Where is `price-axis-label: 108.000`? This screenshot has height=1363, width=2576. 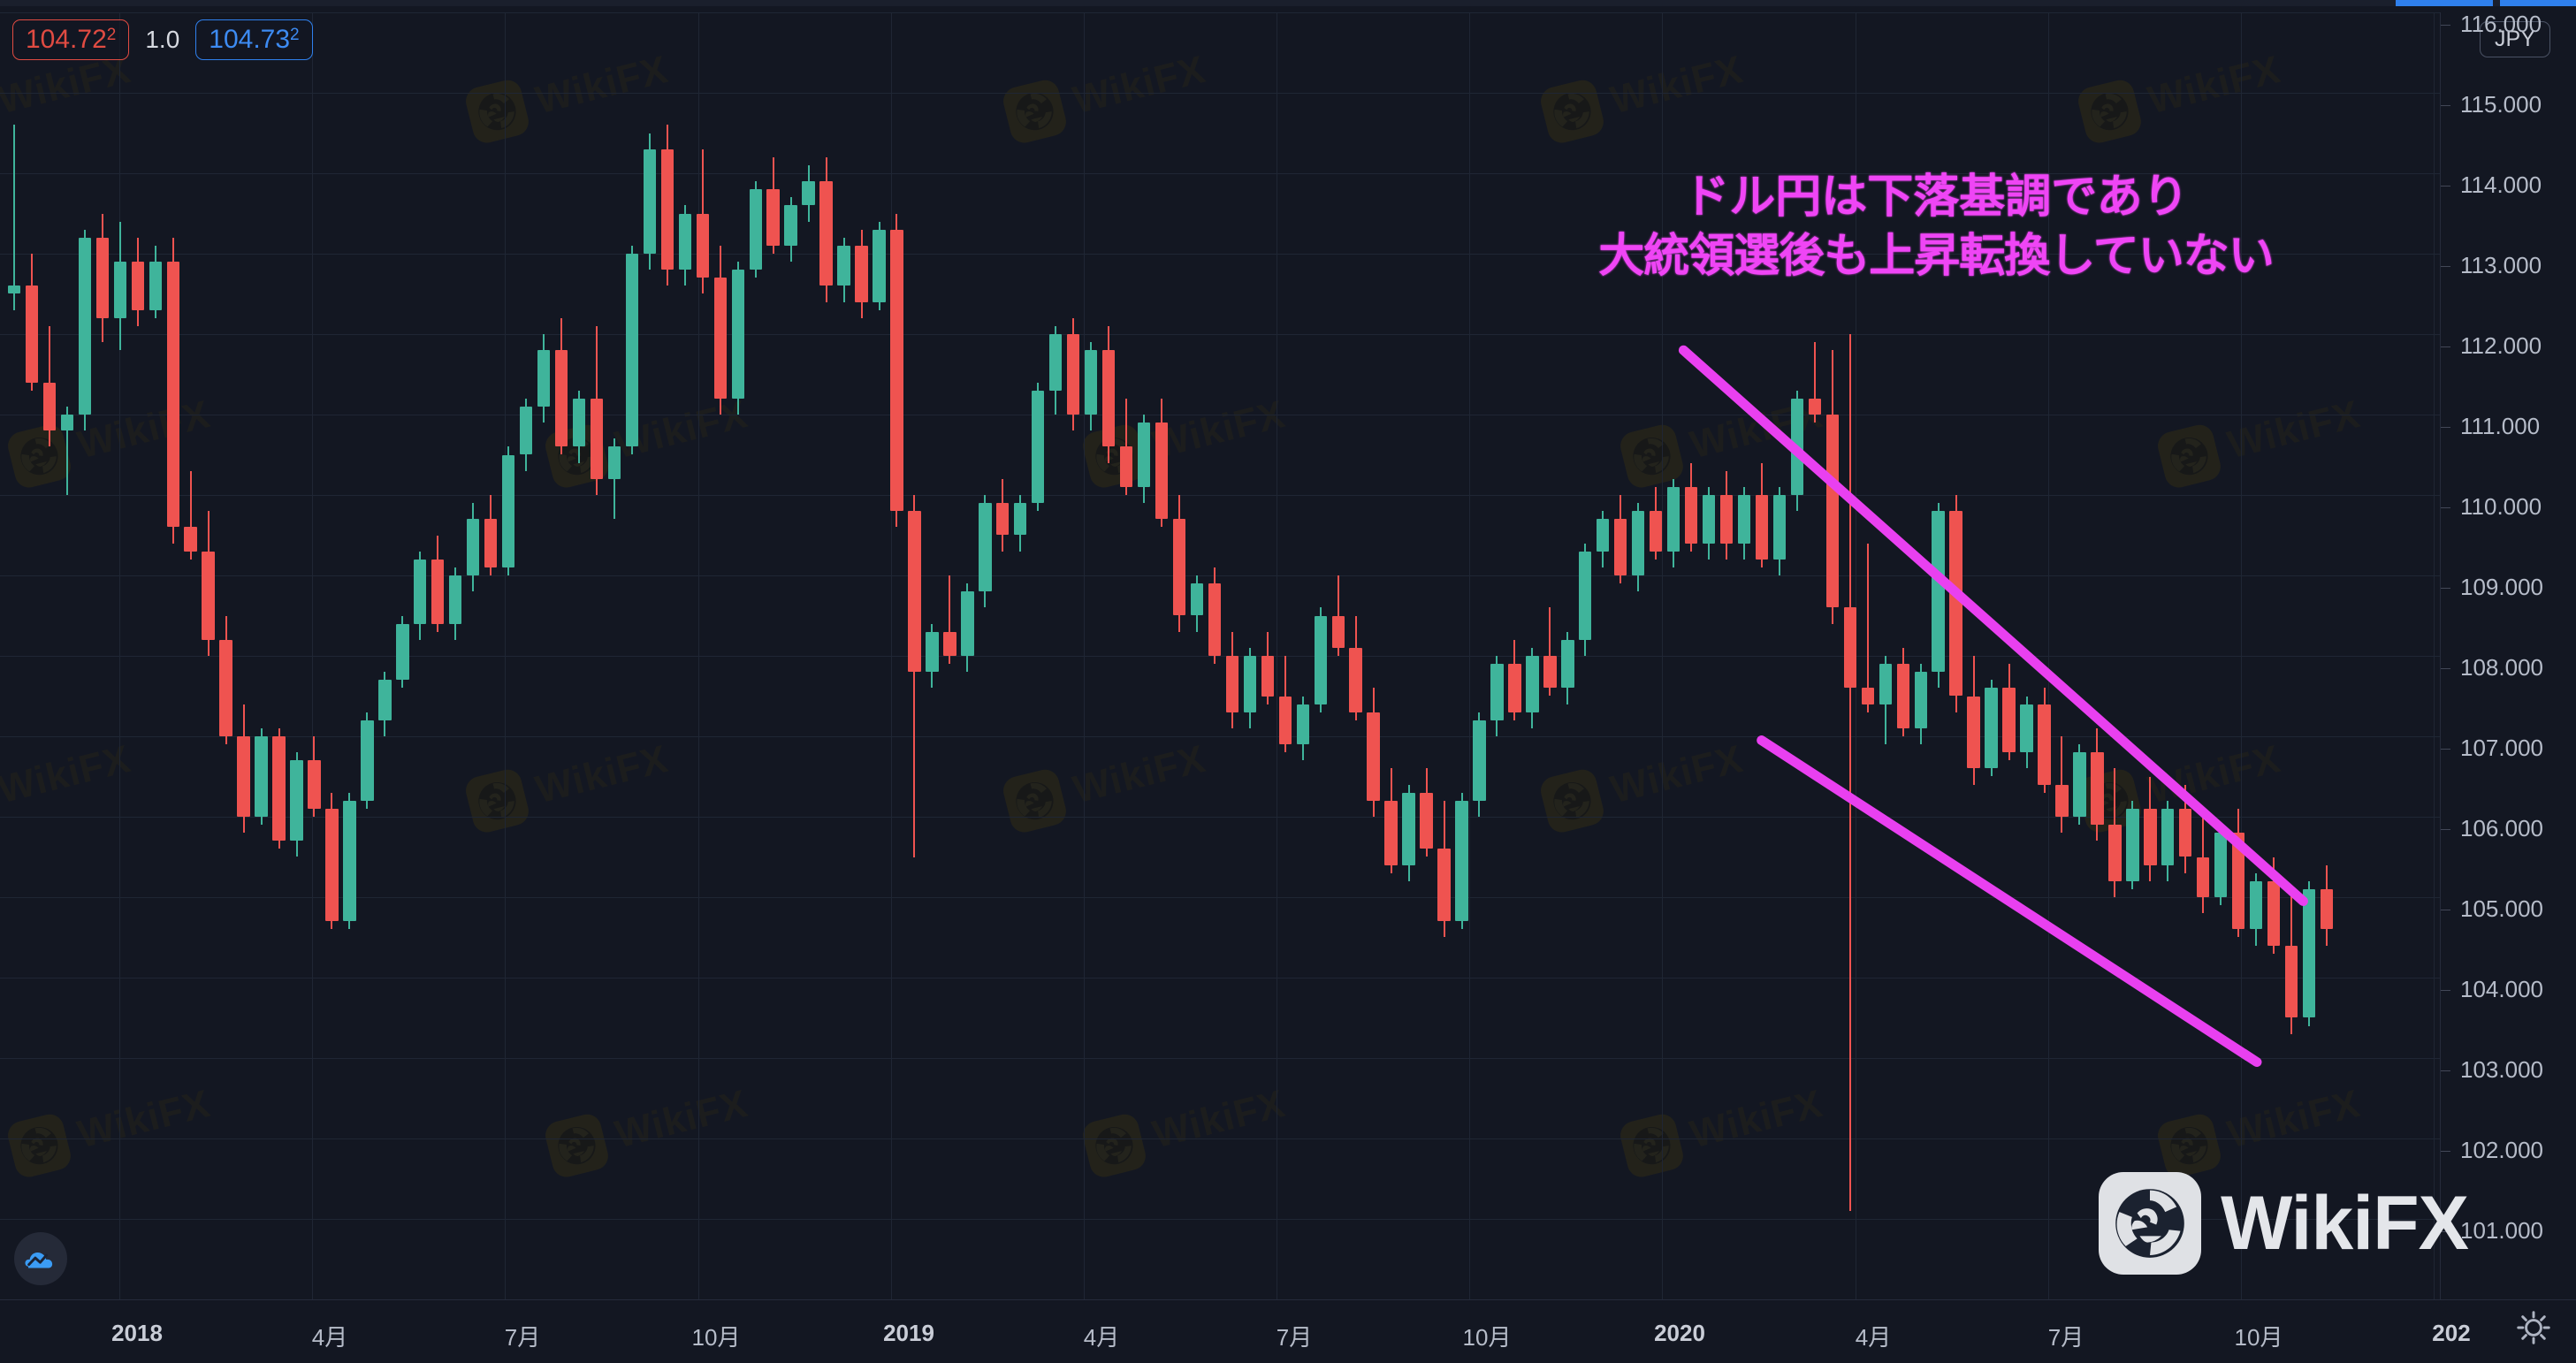
price-axis-label: 108.000 is located at coordinates (2501, 667).